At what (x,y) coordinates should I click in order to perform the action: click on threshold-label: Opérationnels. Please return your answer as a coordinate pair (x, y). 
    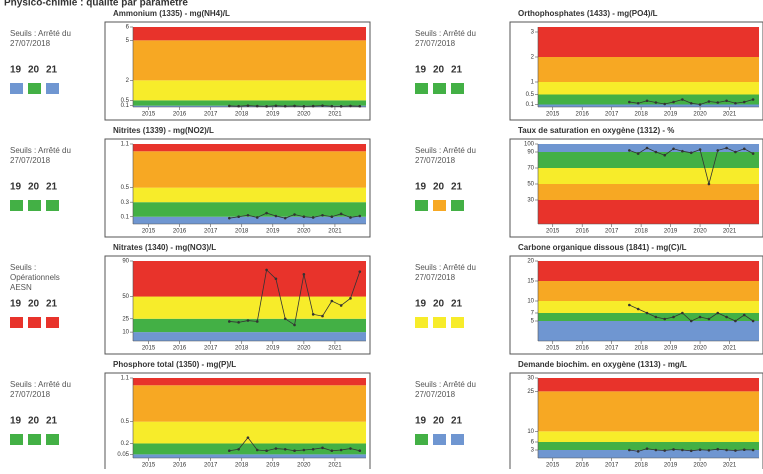
    Looking at the image, I should click on (35, 277).